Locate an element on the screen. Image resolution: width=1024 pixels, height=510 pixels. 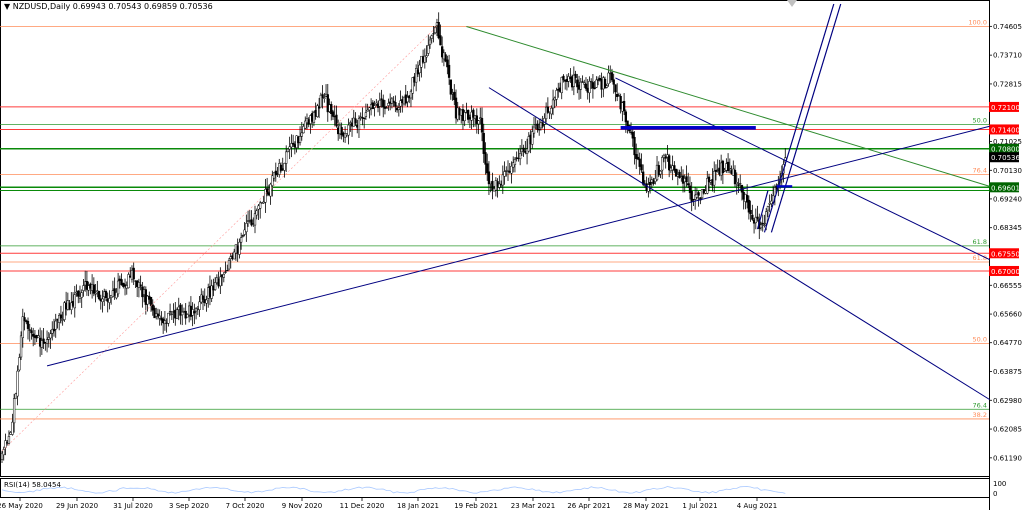
y-tick-label: 0.71025 is located at coordinates (1007, 142).